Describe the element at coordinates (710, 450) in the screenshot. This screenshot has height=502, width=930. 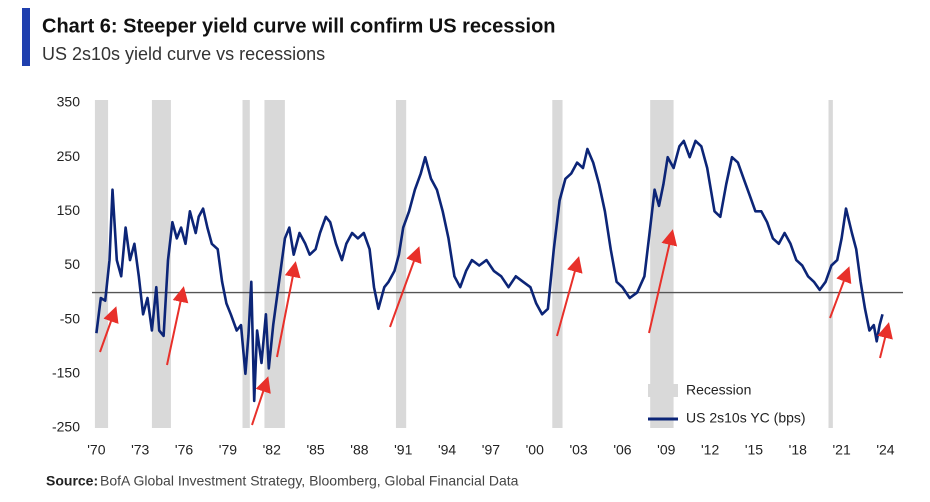
I see `x-tick-label: '12` at that location.